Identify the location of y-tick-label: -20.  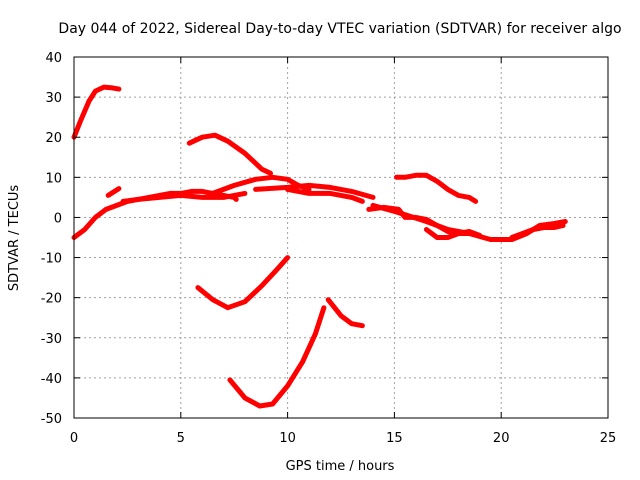
(51, 299).